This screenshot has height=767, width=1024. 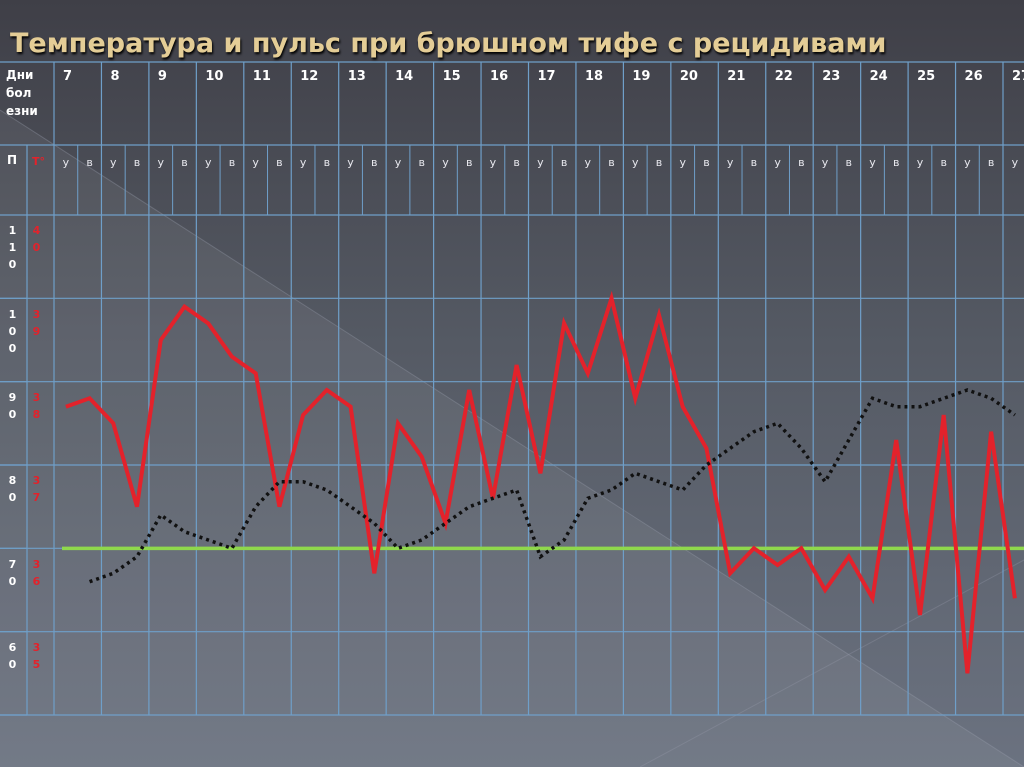 I want to click on y-axis-label: Т°, so click(x=39, y=161).